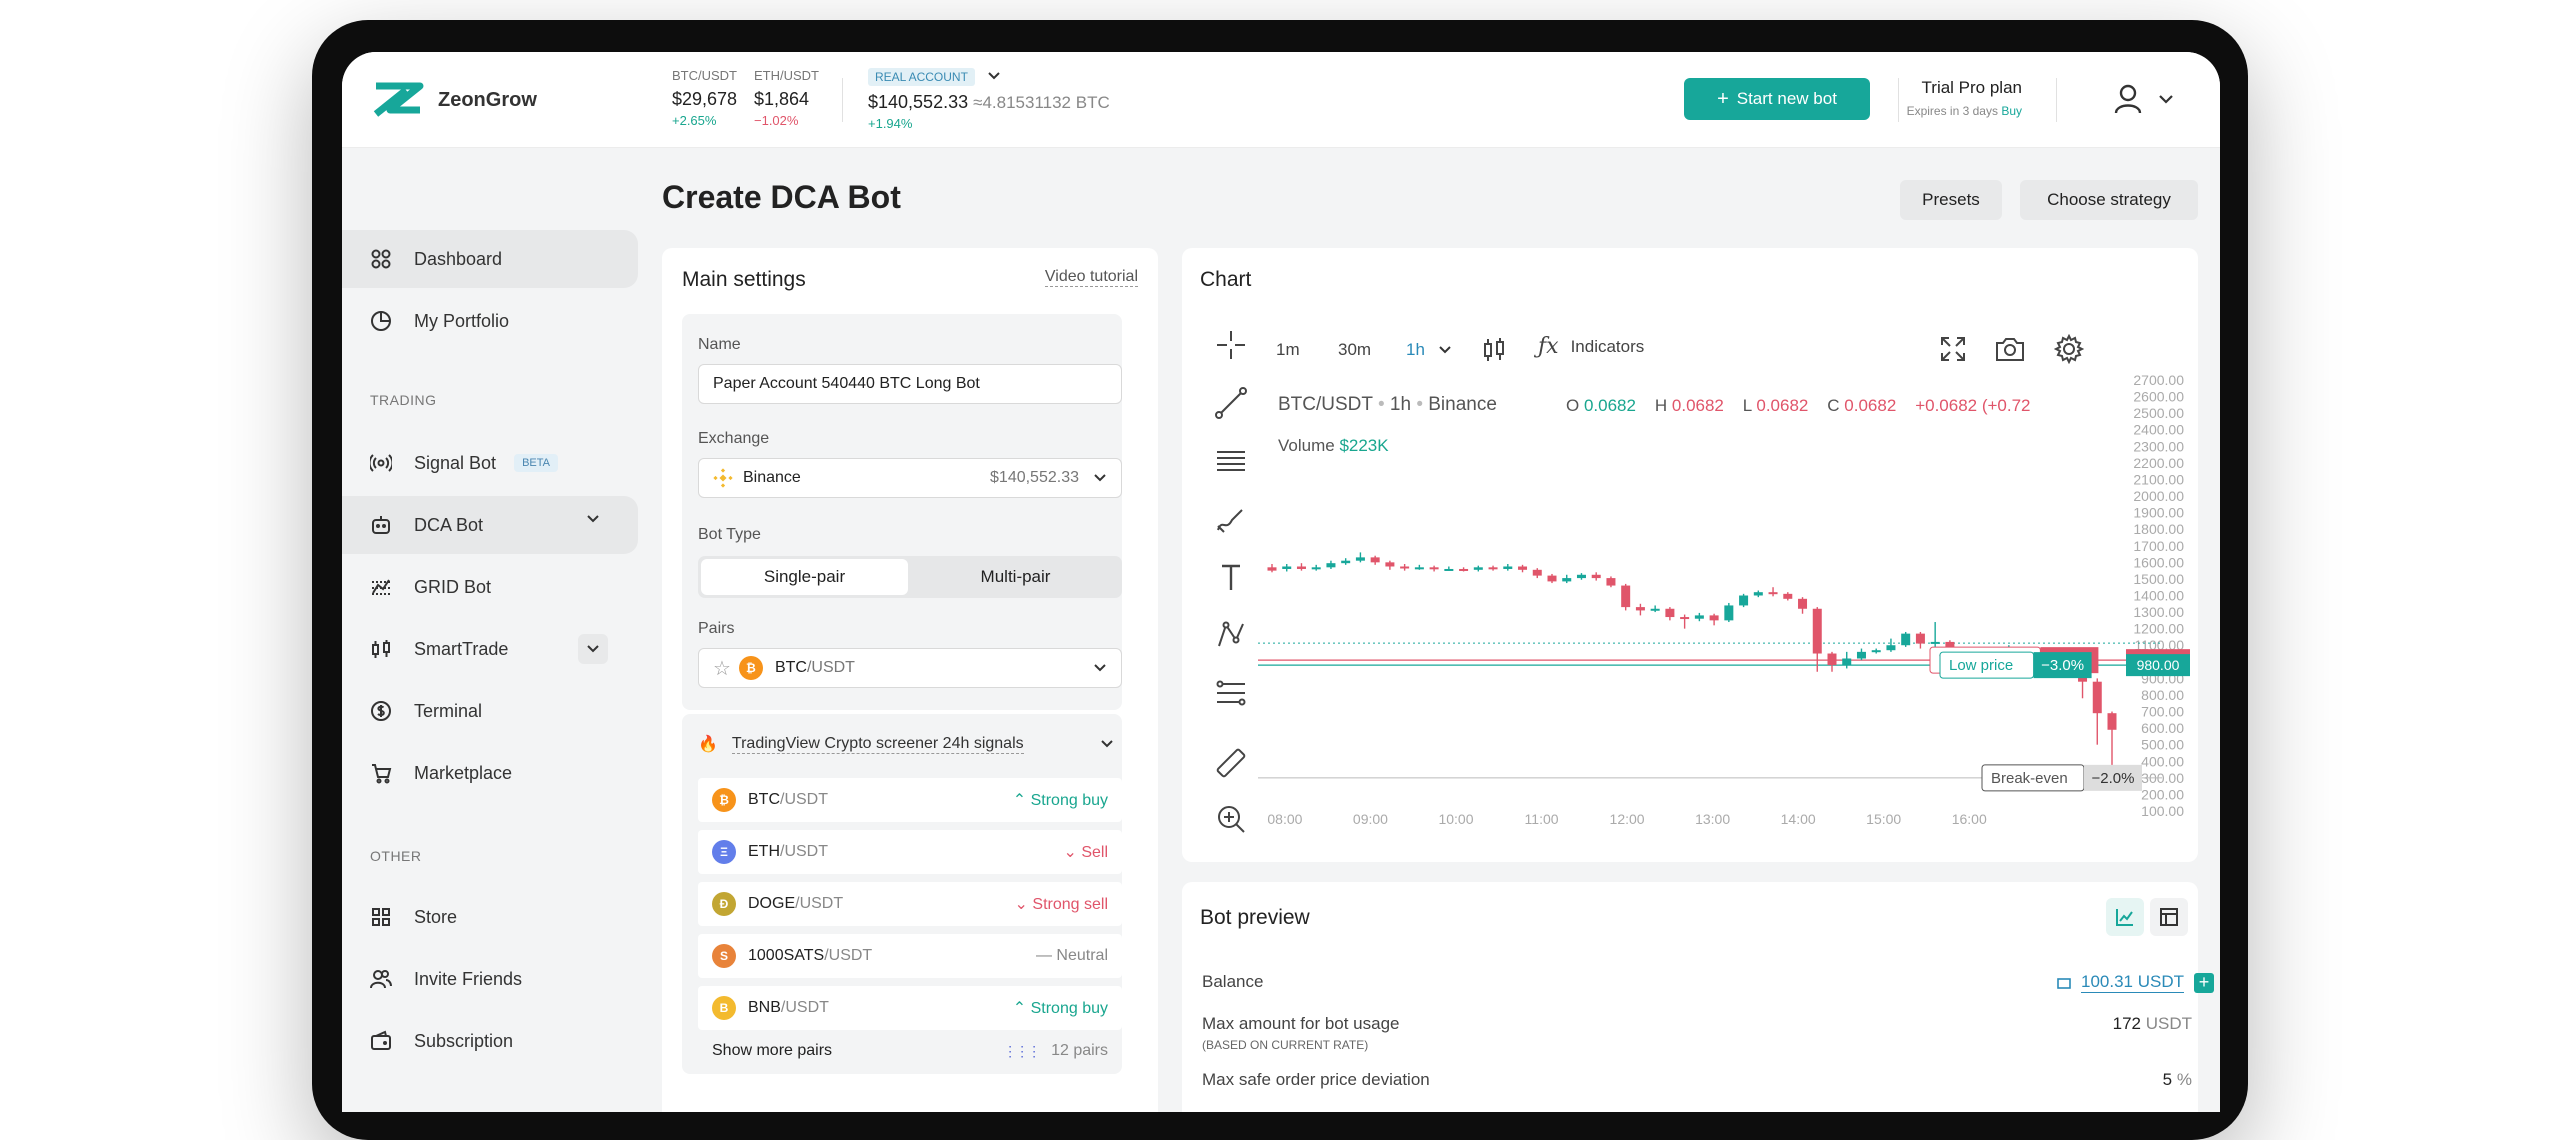 The height and width of the screenshot is (1140, 2560). Describe the element at coordinates (1786, 98) in the screenshot. I see `start-new-bot-label: Start new bot` at that location.